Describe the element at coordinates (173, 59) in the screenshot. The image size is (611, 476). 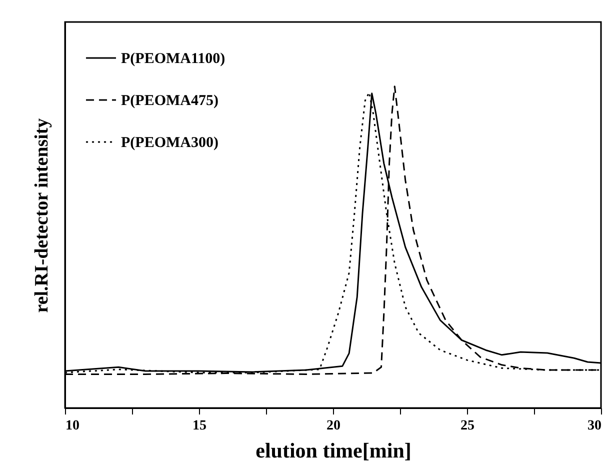
I see `legend-label: P(PEOMA1100)` at that location.